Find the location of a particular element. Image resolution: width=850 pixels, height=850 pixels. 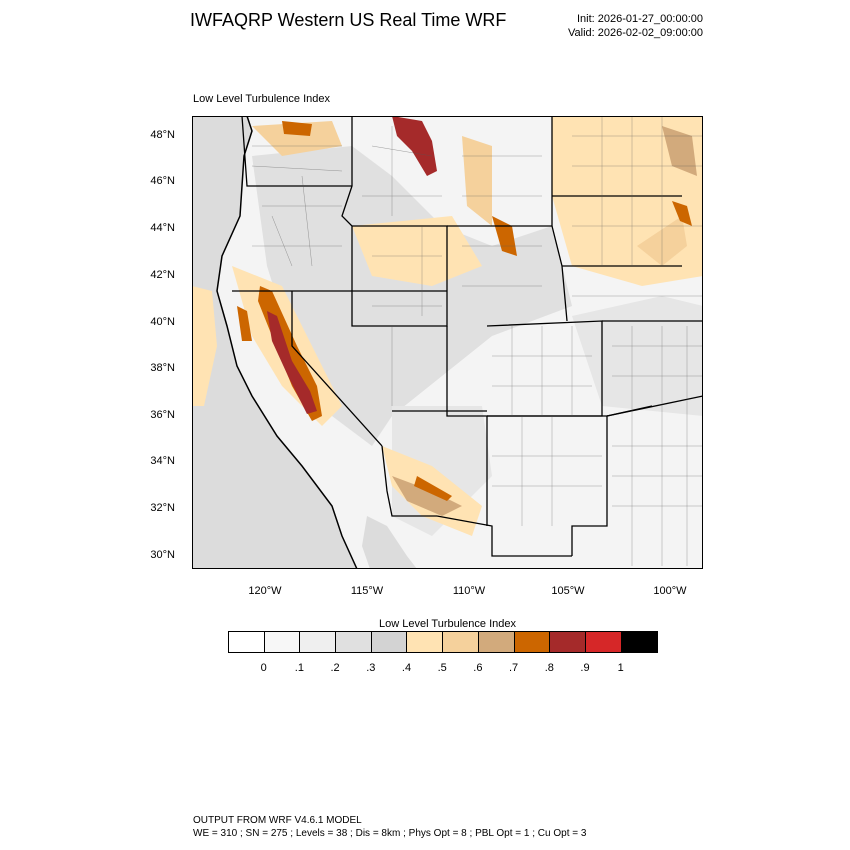

lon-label: 105°W is located at coordinates (568, 591).